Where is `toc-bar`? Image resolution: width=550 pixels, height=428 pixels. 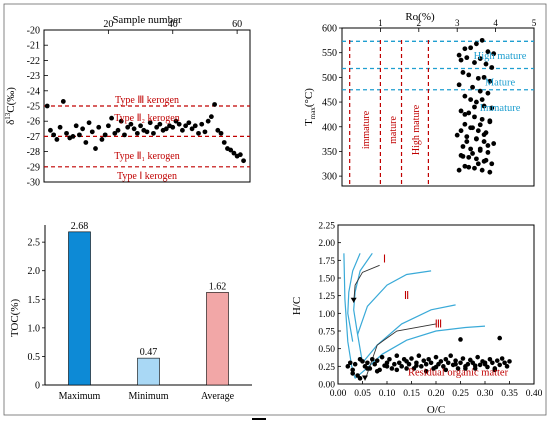 toc-bar is located at coordinates (79, 308).